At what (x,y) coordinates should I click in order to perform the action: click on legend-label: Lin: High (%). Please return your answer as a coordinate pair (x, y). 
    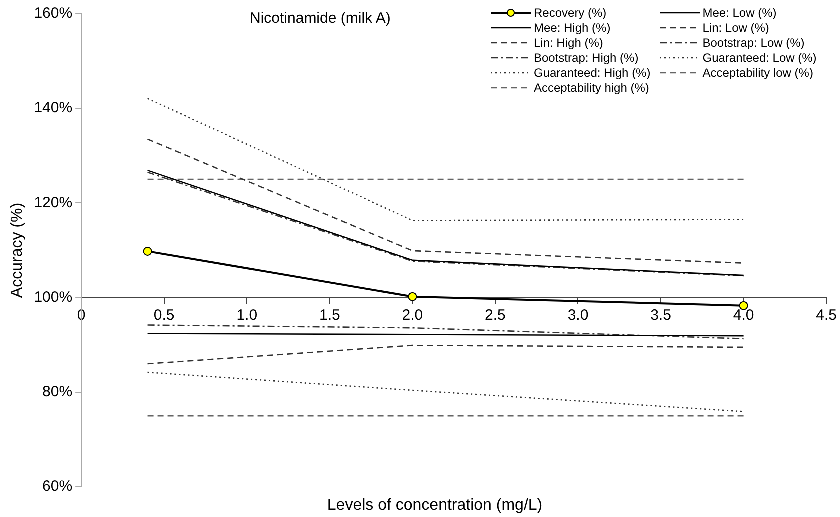
    Looking at the image, I should click on (569, 43).